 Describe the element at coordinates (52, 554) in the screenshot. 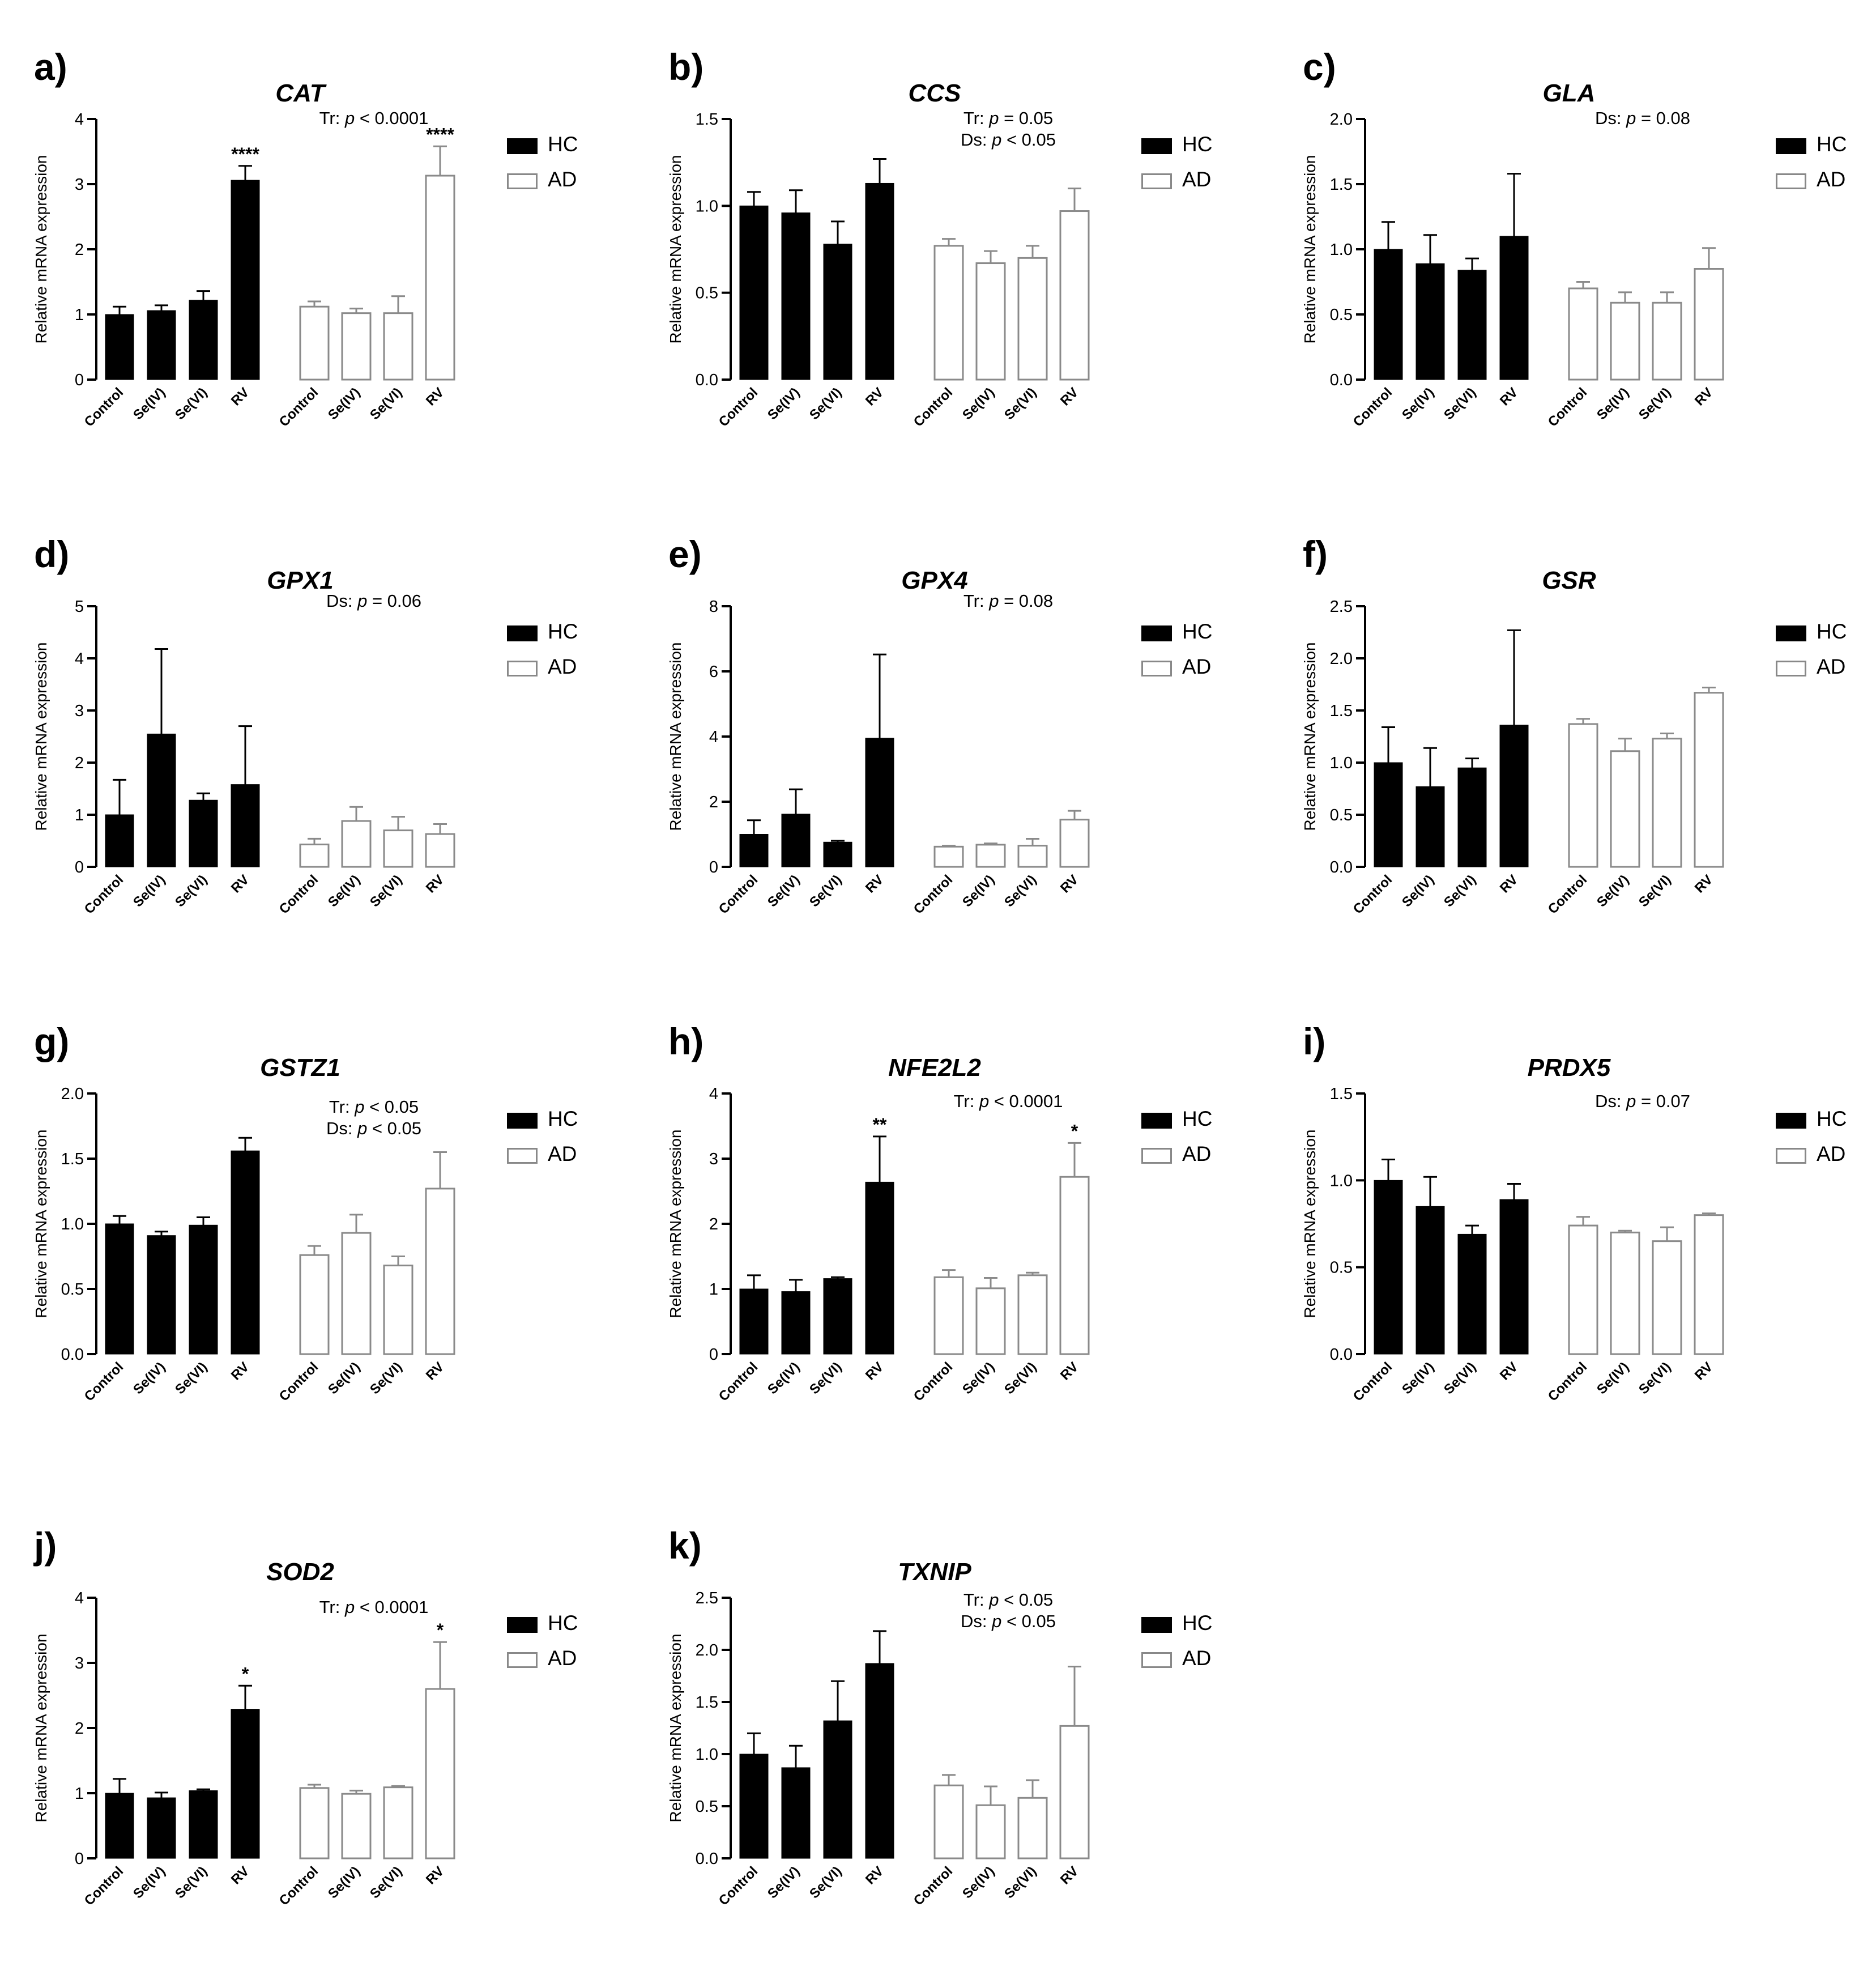

I see `panel-label: d)` at that location.